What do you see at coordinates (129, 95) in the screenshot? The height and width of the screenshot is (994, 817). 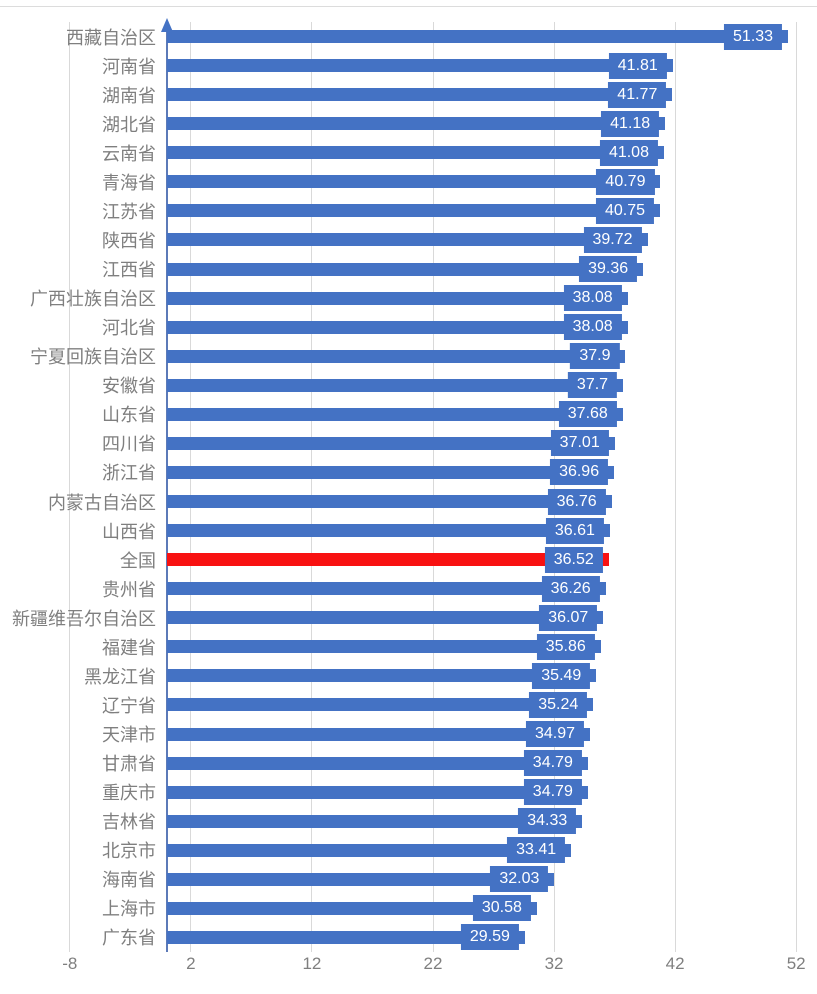 I see `category-label: 湖南省` at bounding box center [129, 95].